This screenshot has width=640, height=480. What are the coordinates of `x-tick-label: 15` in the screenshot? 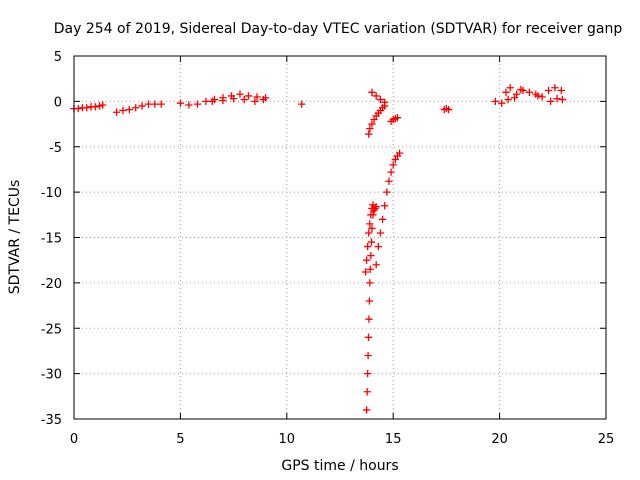 It's located at (393, 439).